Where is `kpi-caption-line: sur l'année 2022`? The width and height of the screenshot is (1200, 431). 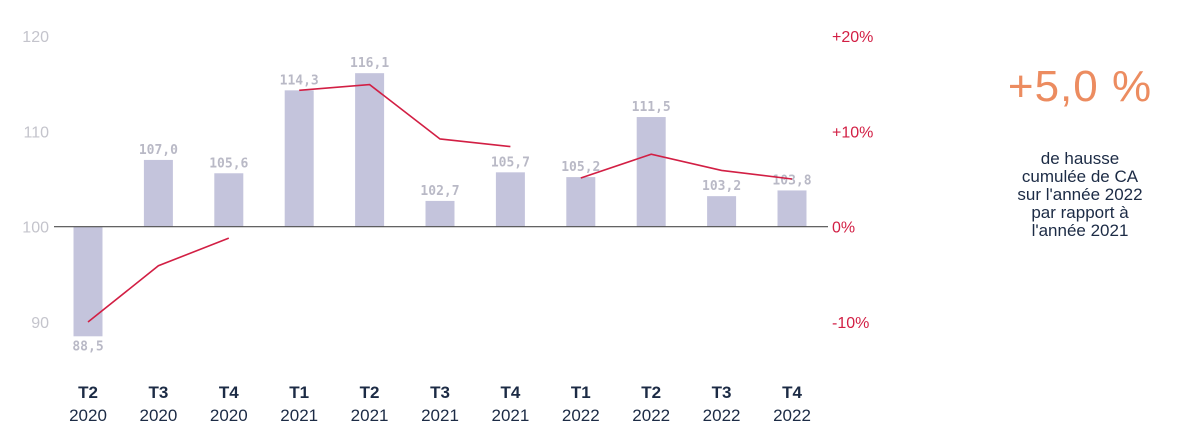
kpi-caption-line: sur l'année 2022 is located at coordinates (1080, 194).